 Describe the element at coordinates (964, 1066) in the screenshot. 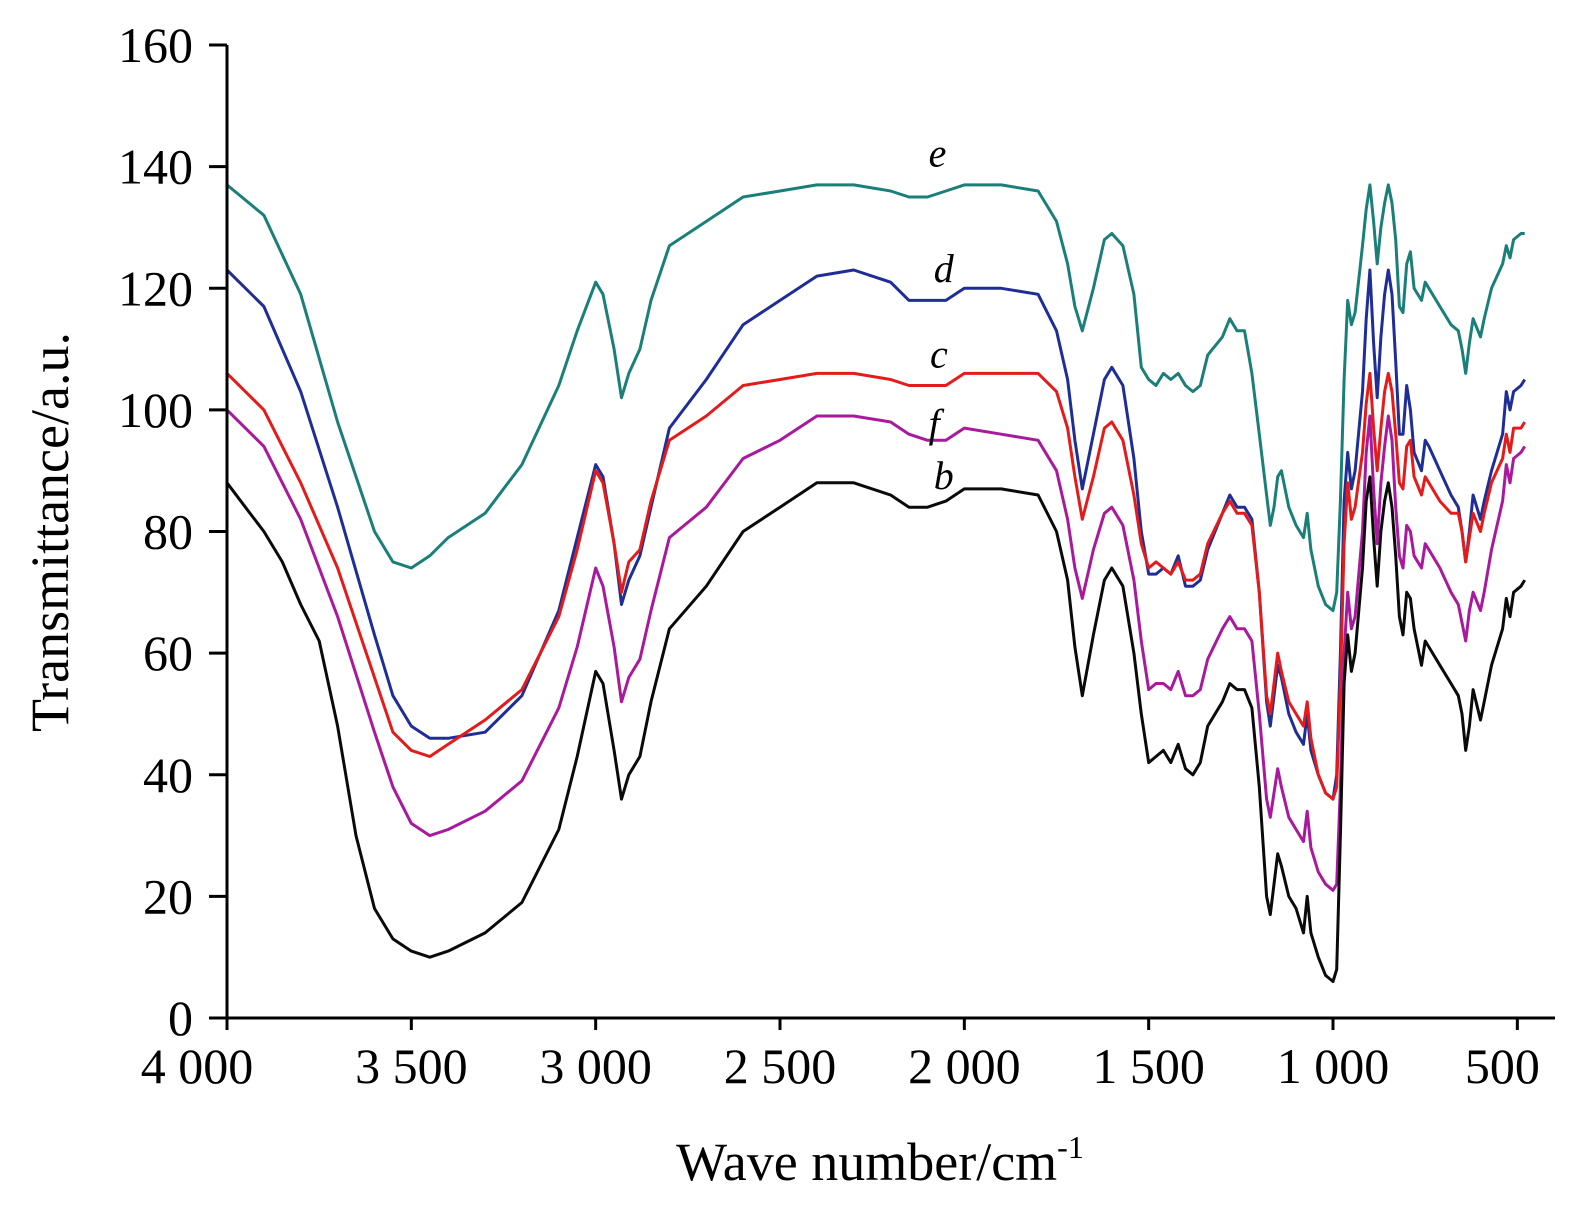

I see `x-tick-label: 2 000` at that location.